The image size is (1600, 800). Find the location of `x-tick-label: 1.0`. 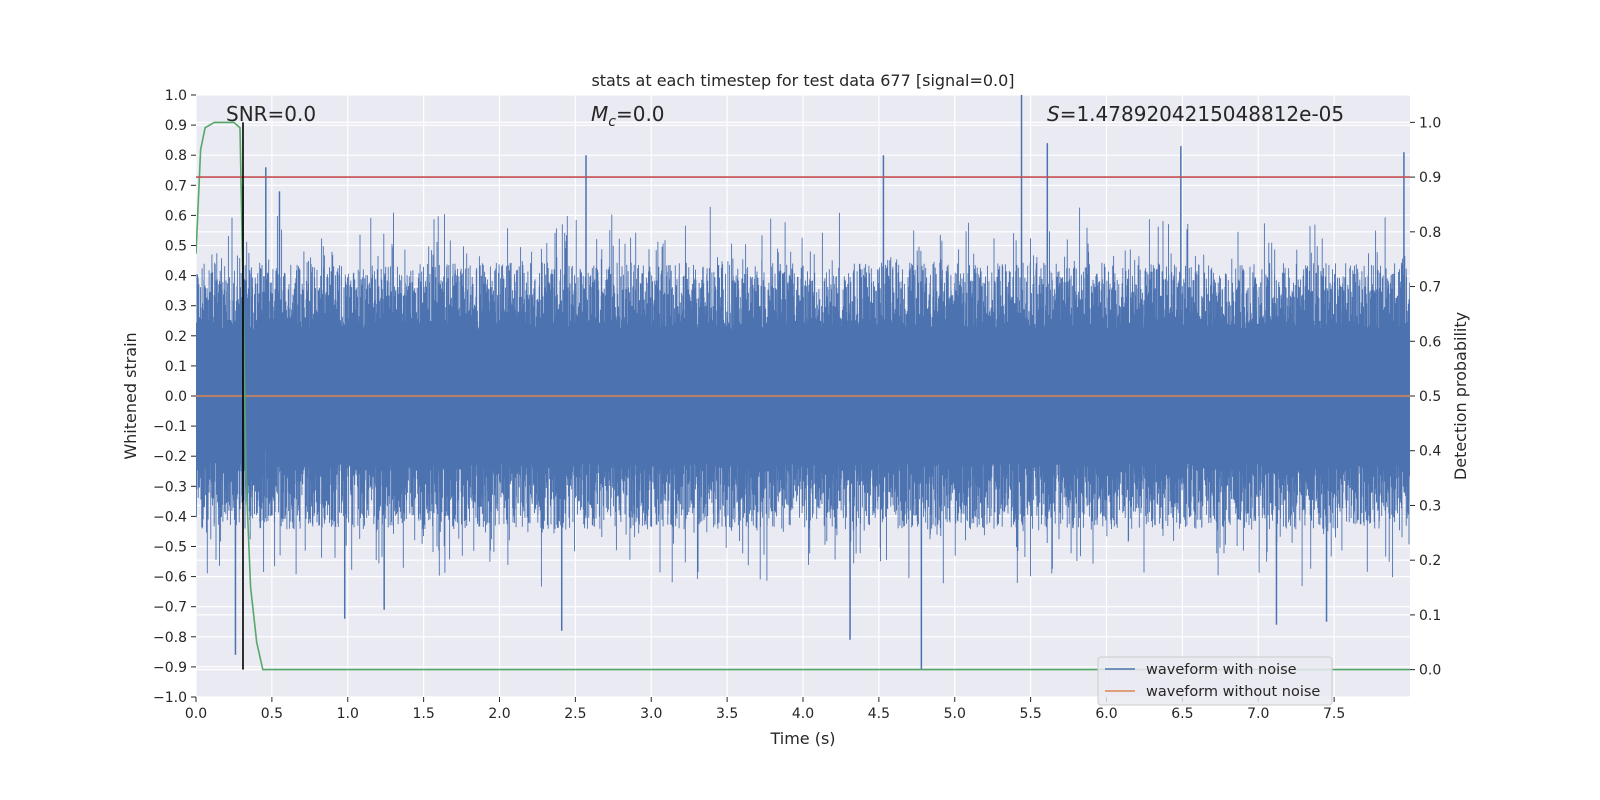

x-tick-label: 1.0 is located at coordinates (348, 714).